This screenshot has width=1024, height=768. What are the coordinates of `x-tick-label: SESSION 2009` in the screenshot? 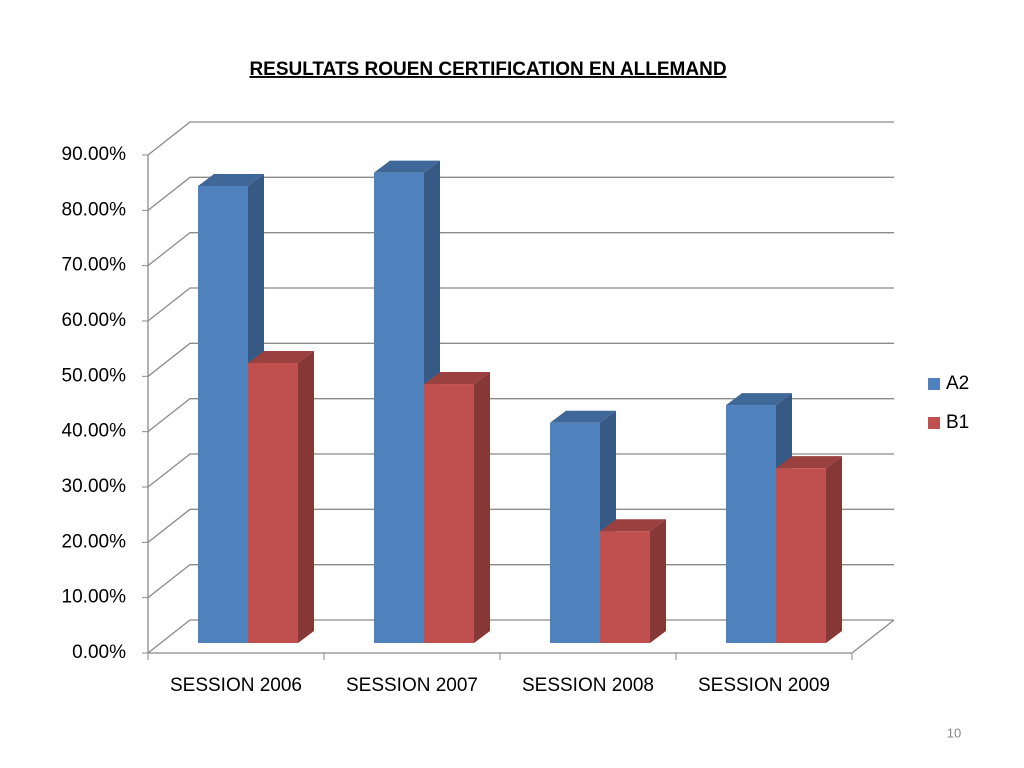 It's located at (764, 685).